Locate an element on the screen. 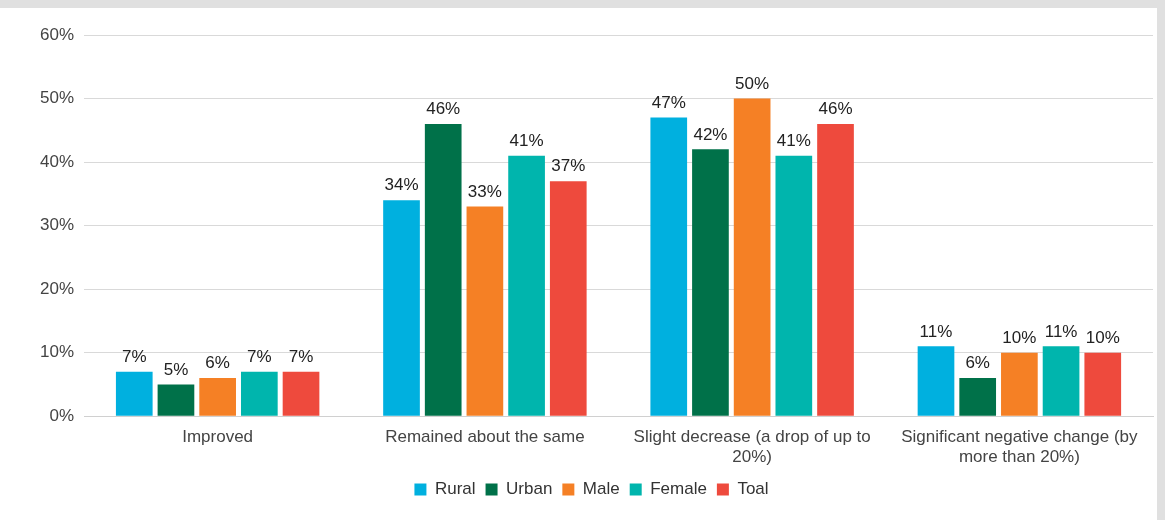 This screenshot has height=528, width=1173. y-tick-label: 50% is located at coordinates (57, 98).